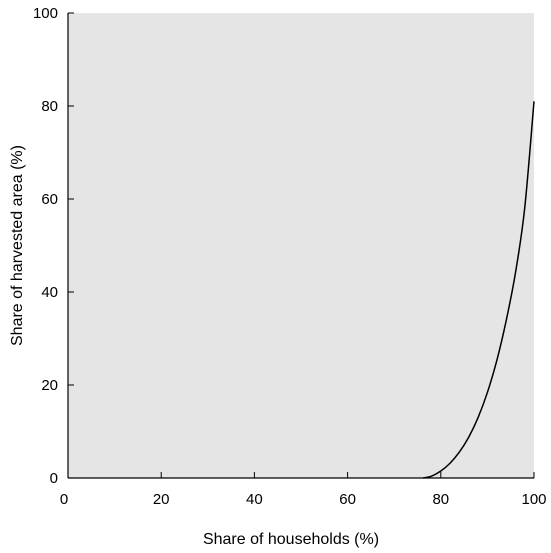 The width and height of the screenshot is (551, 553). What do you see at coordinates (478, 290) in the screenshot?
I see `series-line` at bounding box center [478, 290].